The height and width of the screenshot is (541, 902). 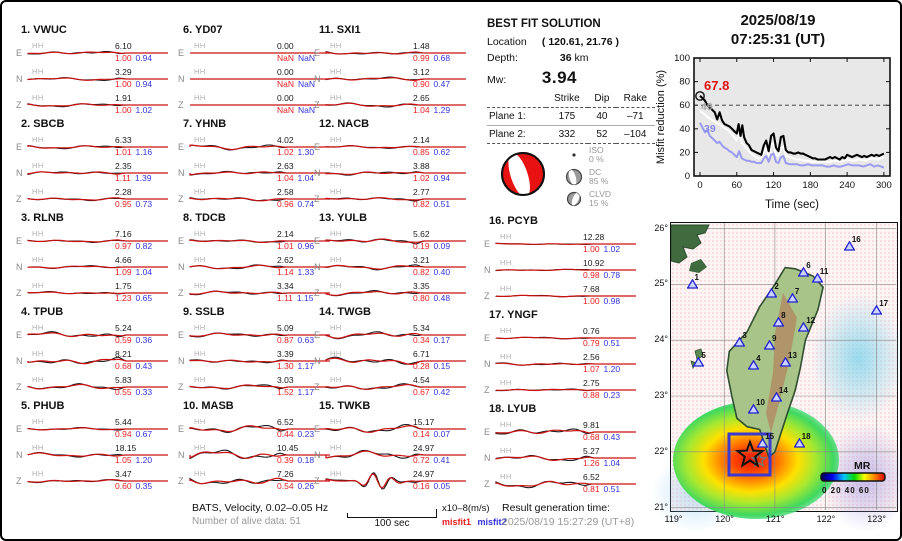 I want to click on misfit2-value: 1.02, so click(x=612, y=249).